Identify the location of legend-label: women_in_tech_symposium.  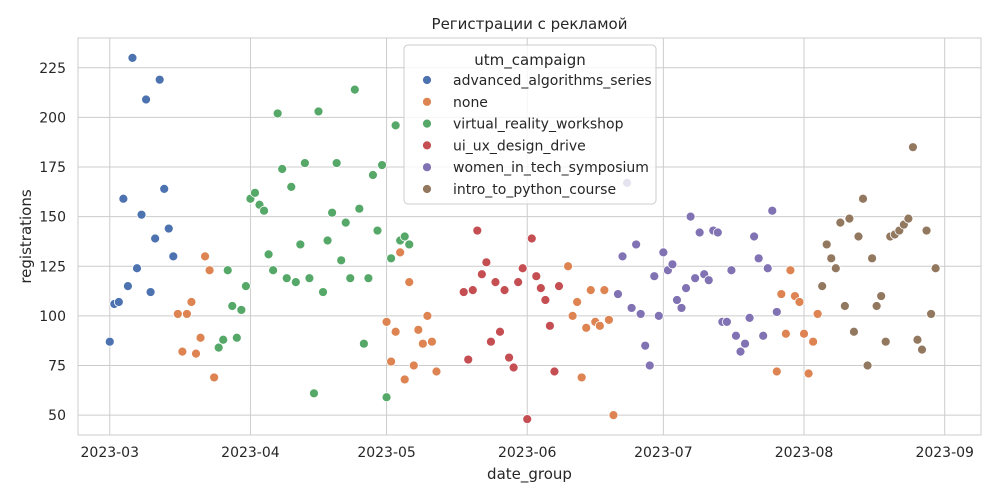
(551, 168).